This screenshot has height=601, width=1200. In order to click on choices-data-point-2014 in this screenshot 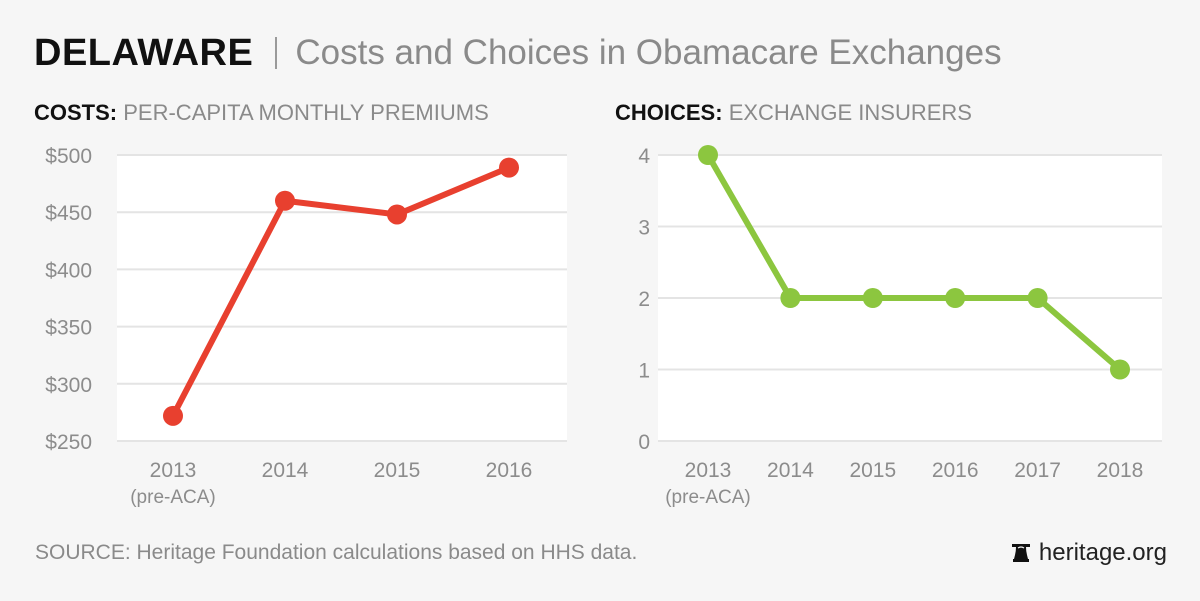, I will do `click(790, 298)`.